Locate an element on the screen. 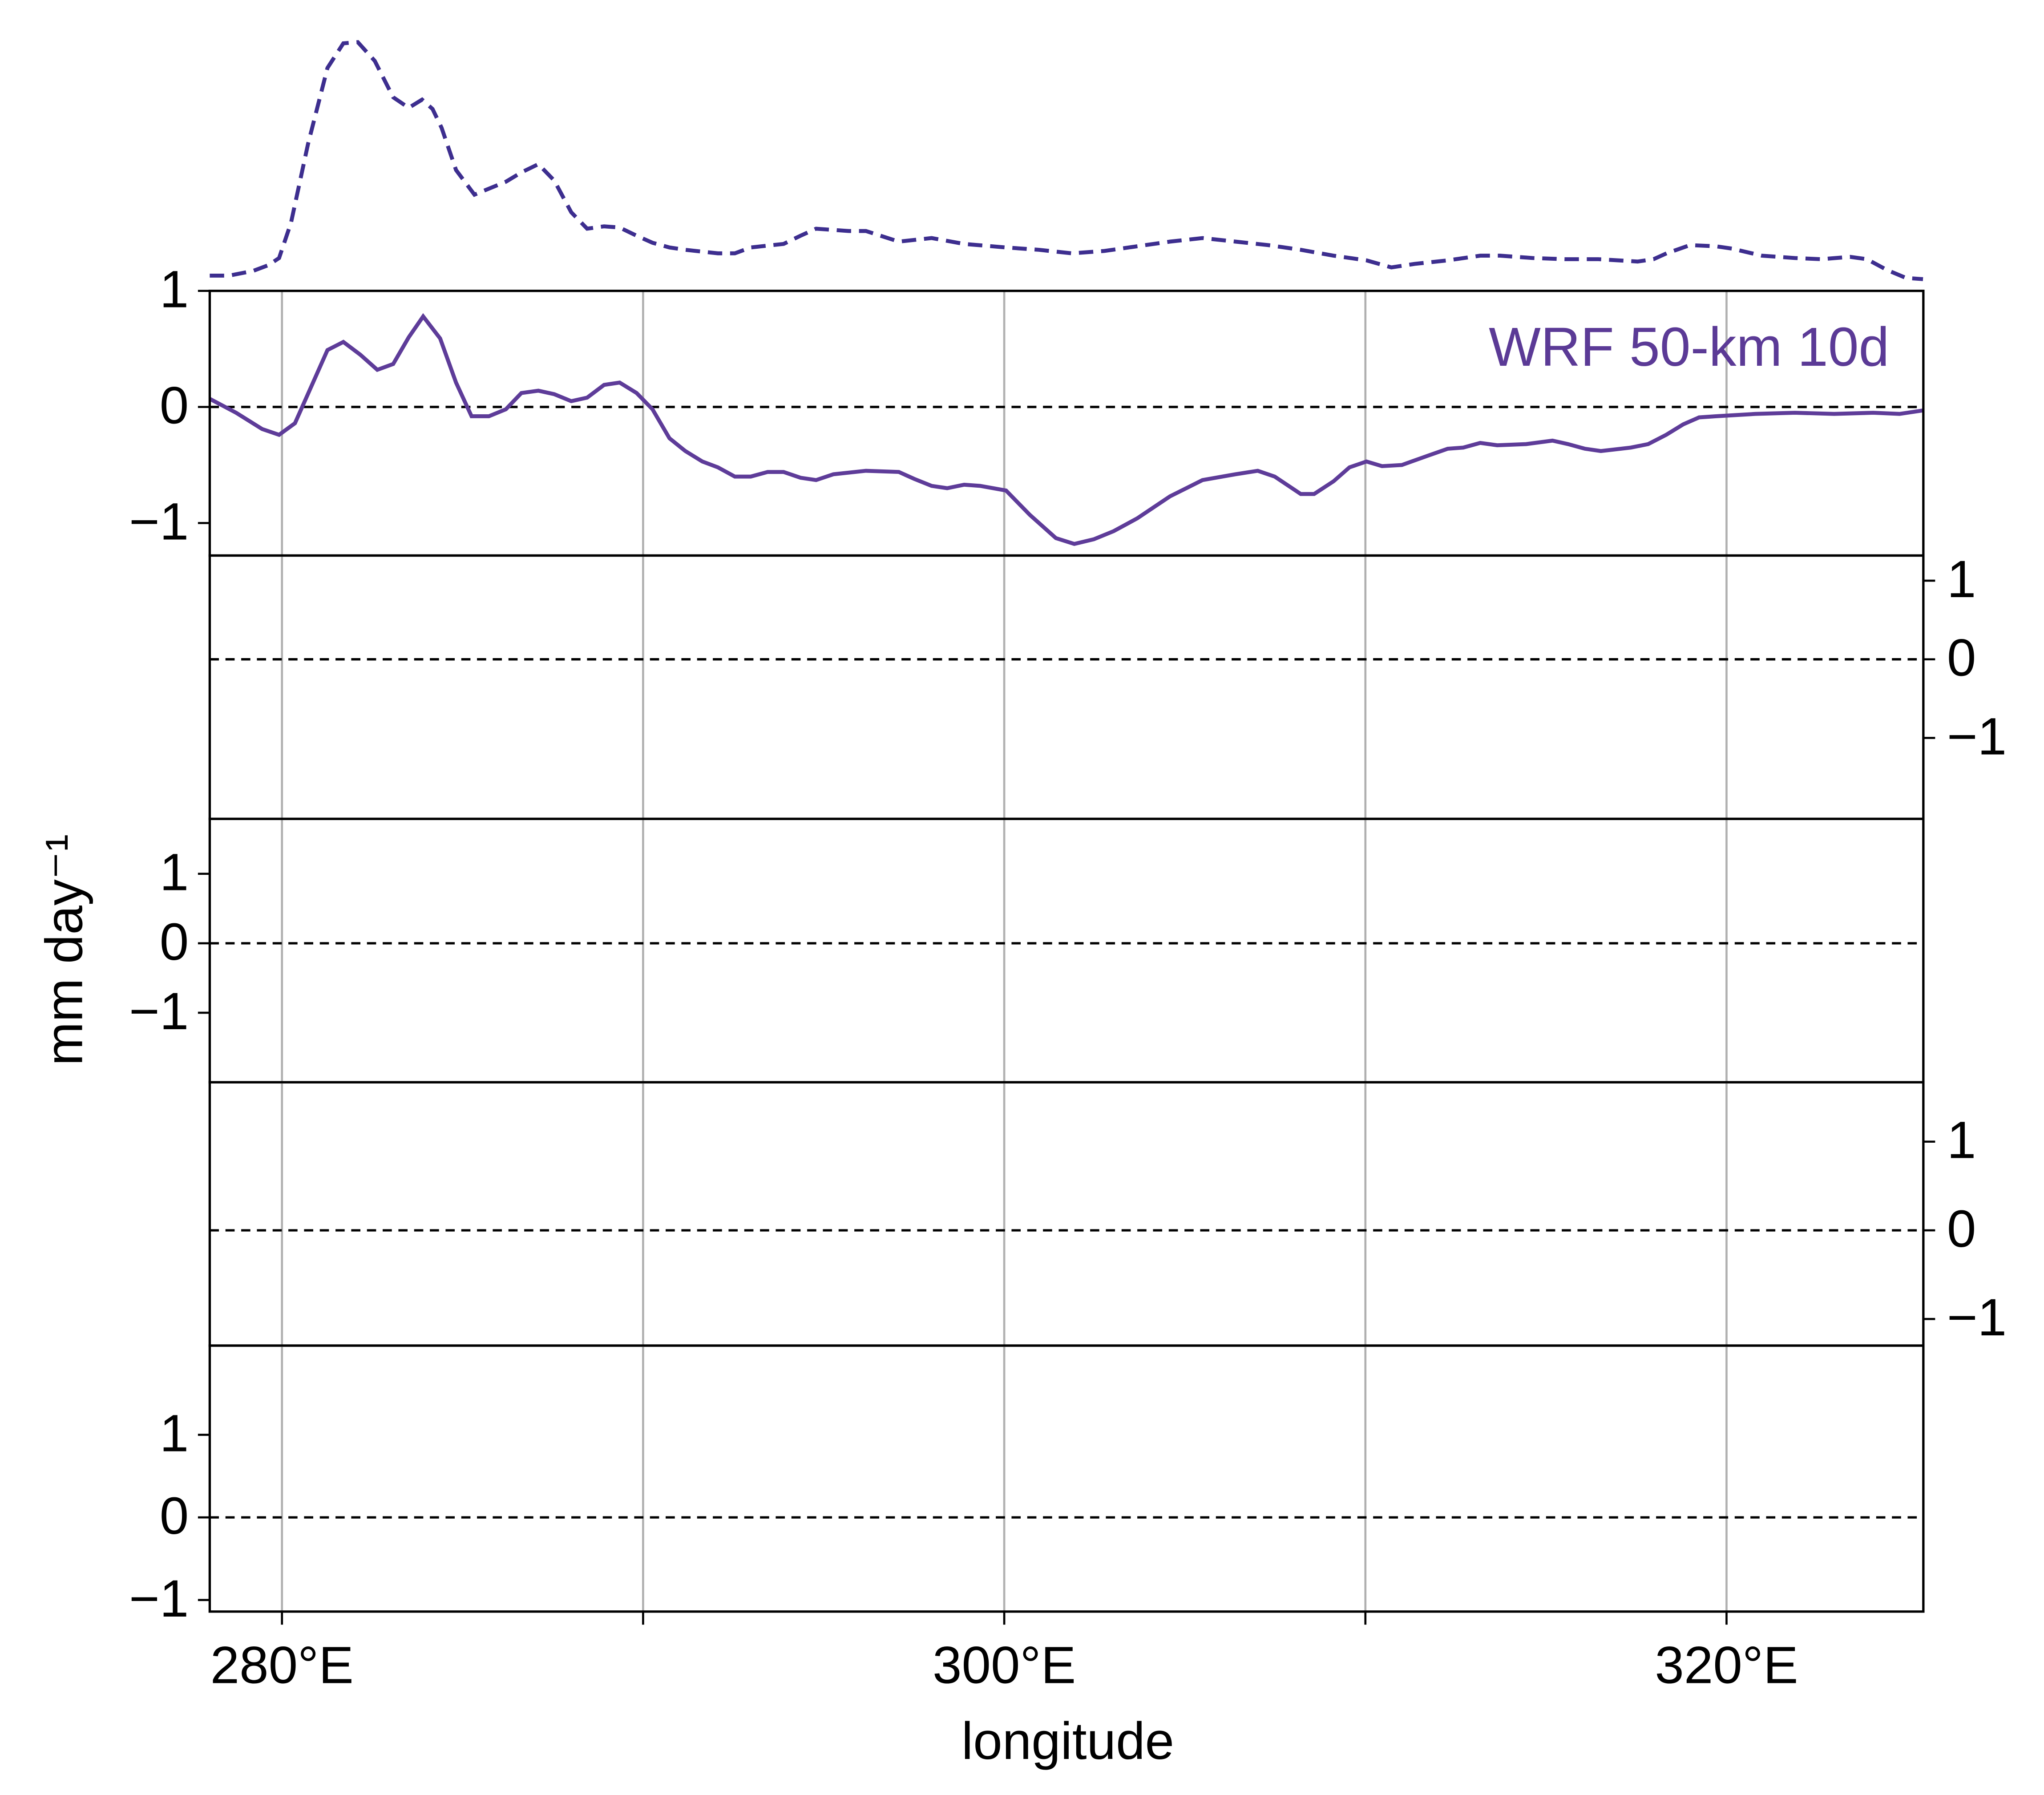  data-line is located at coordinates (1066, 429).